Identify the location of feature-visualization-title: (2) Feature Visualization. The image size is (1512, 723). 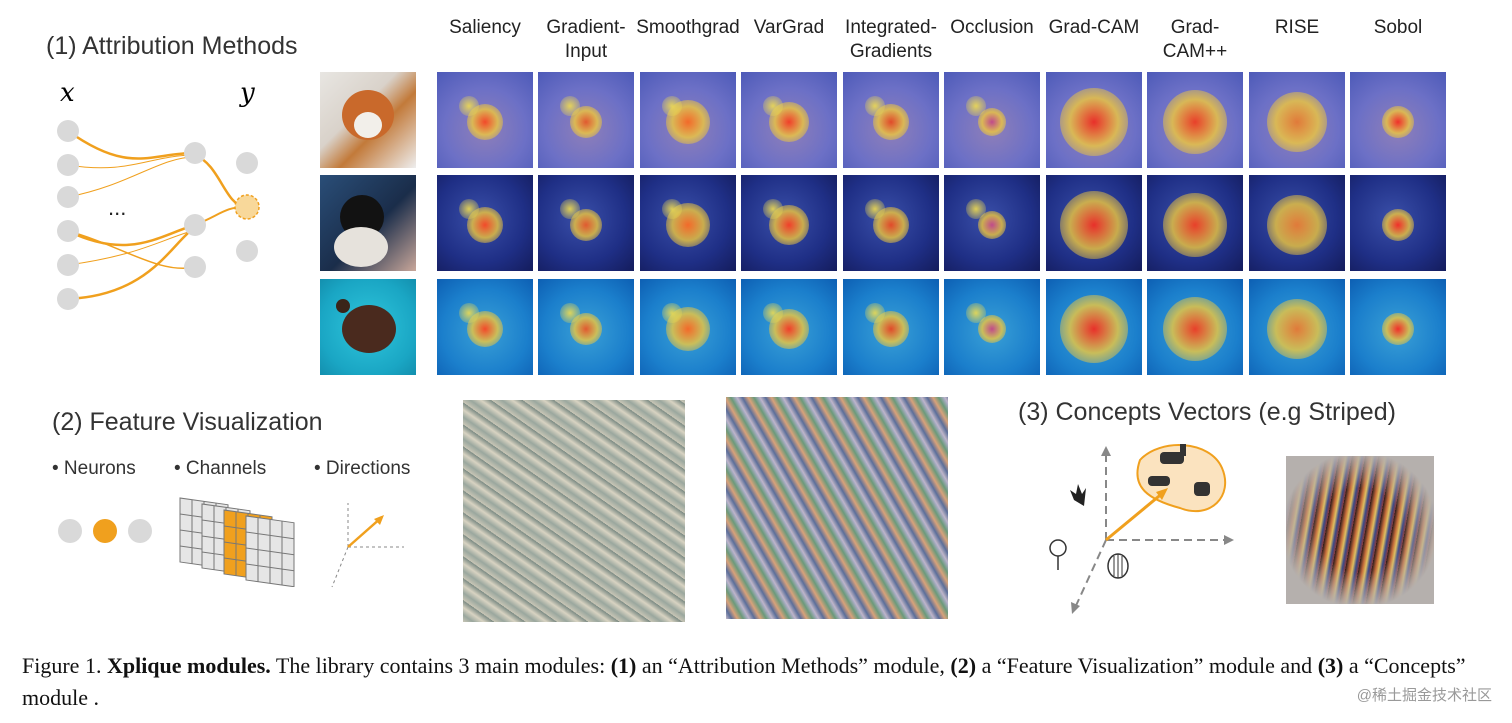
(187, 422).